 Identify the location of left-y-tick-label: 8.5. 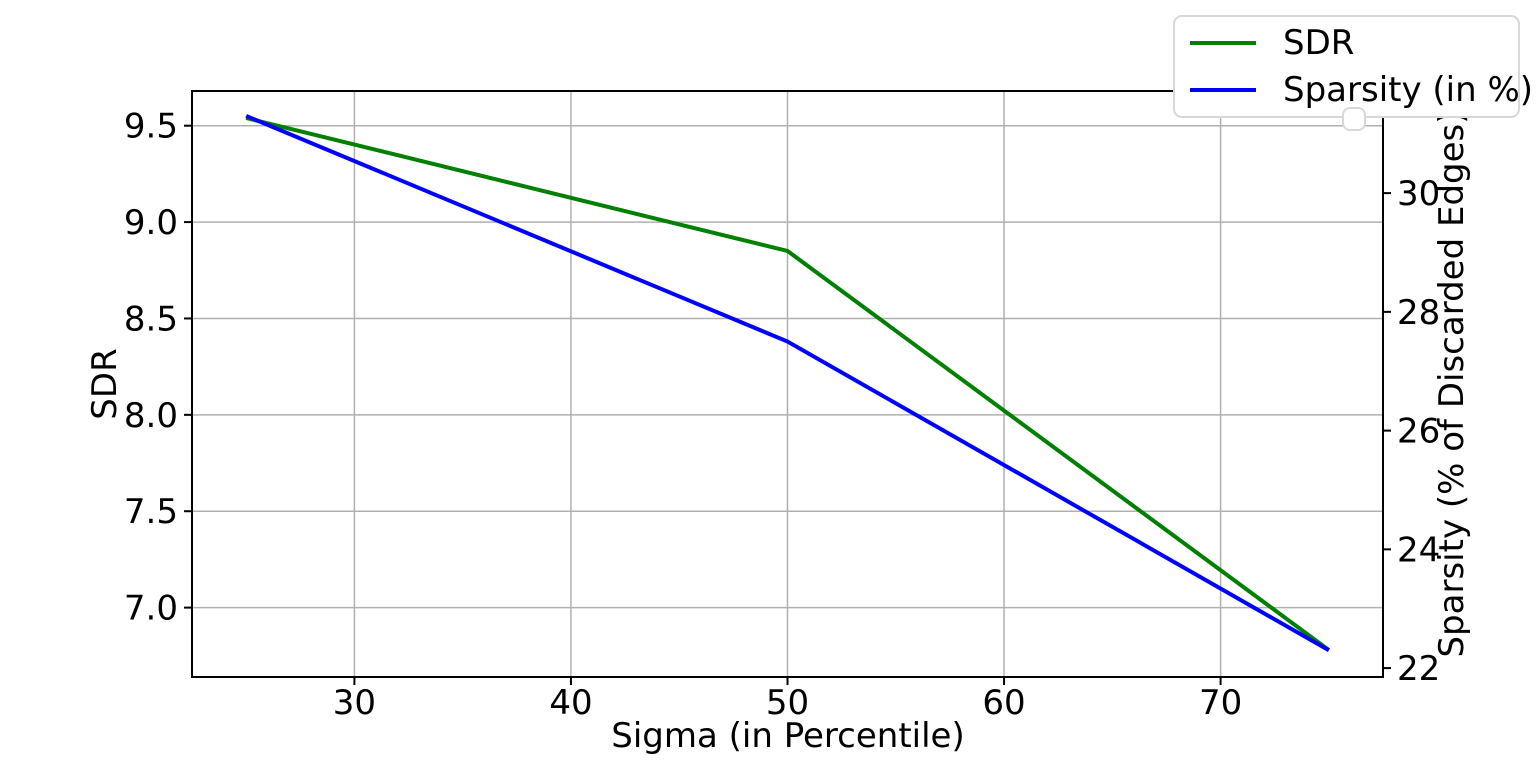
(151, 319).